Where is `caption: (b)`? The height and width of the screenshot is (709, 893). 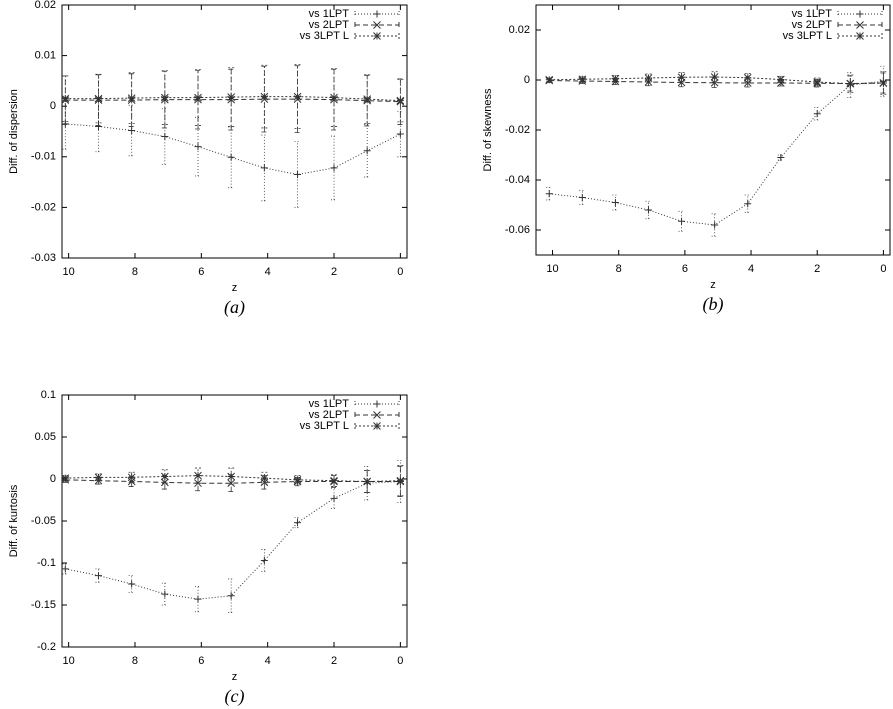 caption: (b) is located at coordinates (713, 304).